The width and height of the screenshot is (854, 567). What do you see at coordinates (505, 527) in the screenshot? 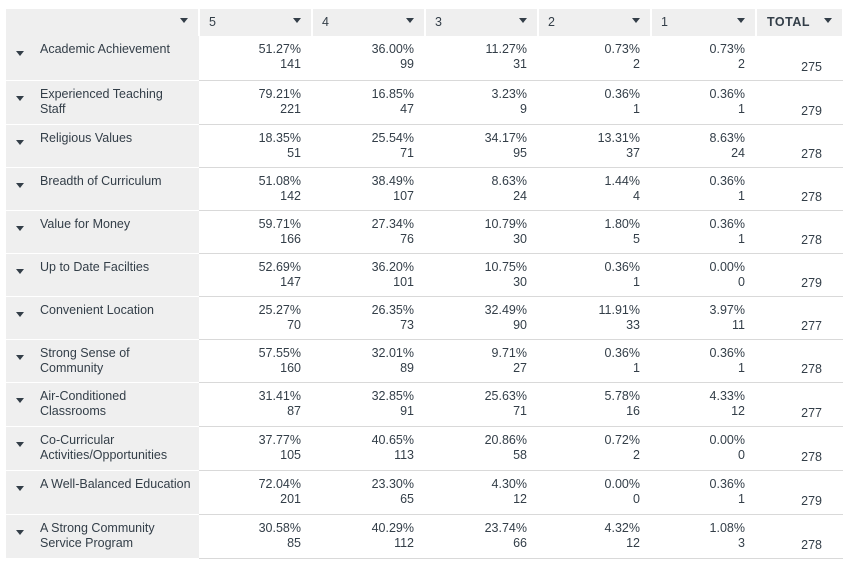
I see `percentage-value: 23.74%` at bounding box center [505, 527].